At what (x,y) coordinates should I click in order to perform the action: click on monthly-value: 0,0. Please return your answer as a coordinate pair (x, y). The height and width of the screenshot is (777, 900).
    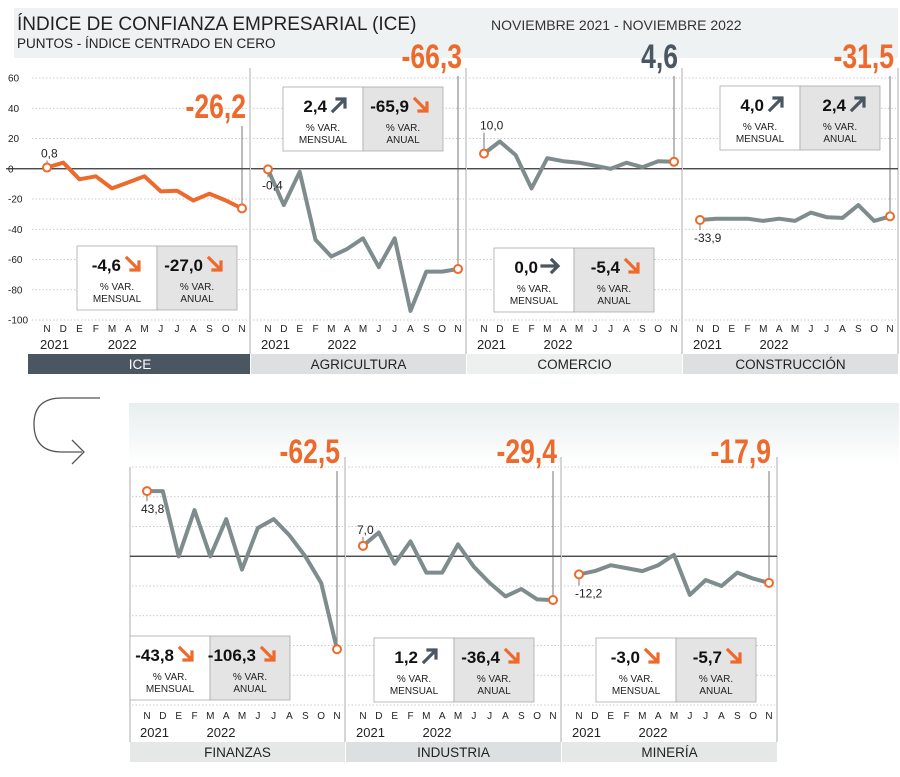
    Looking at the image, I should click on (526, 267).